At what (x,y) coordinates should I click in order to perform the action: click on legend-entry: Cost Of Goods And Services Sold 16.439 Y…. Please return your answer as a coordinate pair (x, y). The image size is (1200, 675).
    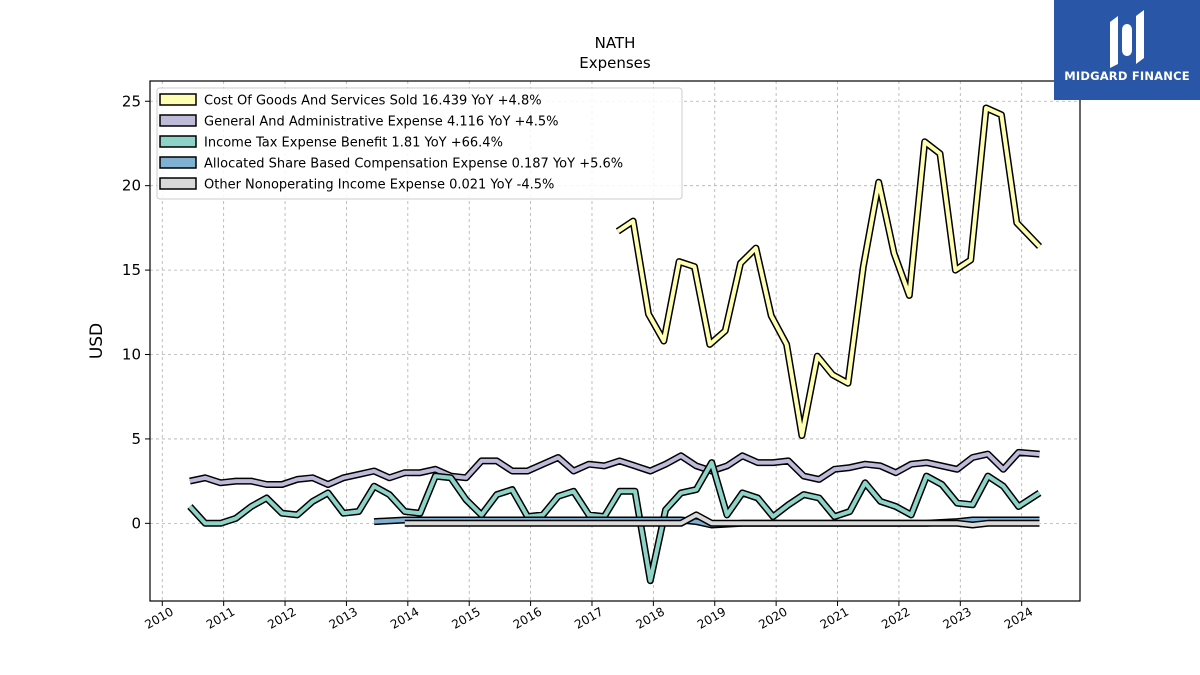
    Looking at the image, I should click on (373, 101).